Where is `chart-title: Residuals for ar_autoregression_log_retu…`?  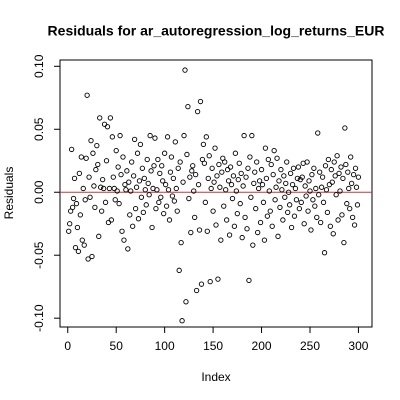
chart-title: Residuals for ar_autoregression_log_retu… is located at coordinates (216, 31).